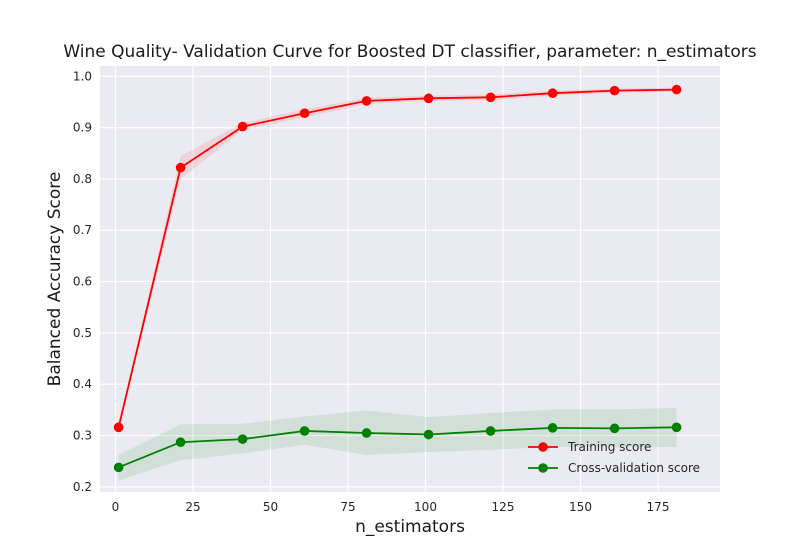  What do you see at coordinates (425, 507) in the screenshot?
I see `x-tick-label: 100` at bounding box center [425, 507].